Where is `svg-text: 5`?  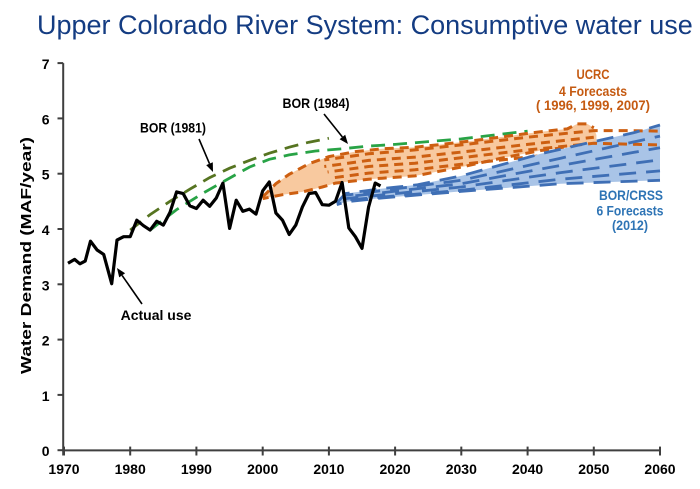 svg-text: 5 is located at coordinates (46, 175).